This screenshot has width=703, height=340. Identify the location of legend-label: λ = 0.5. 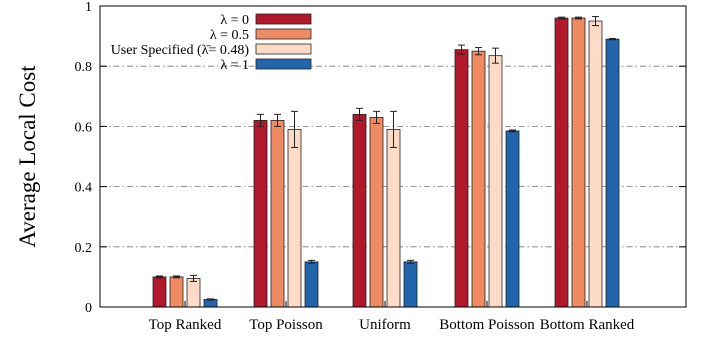
(229, 35).